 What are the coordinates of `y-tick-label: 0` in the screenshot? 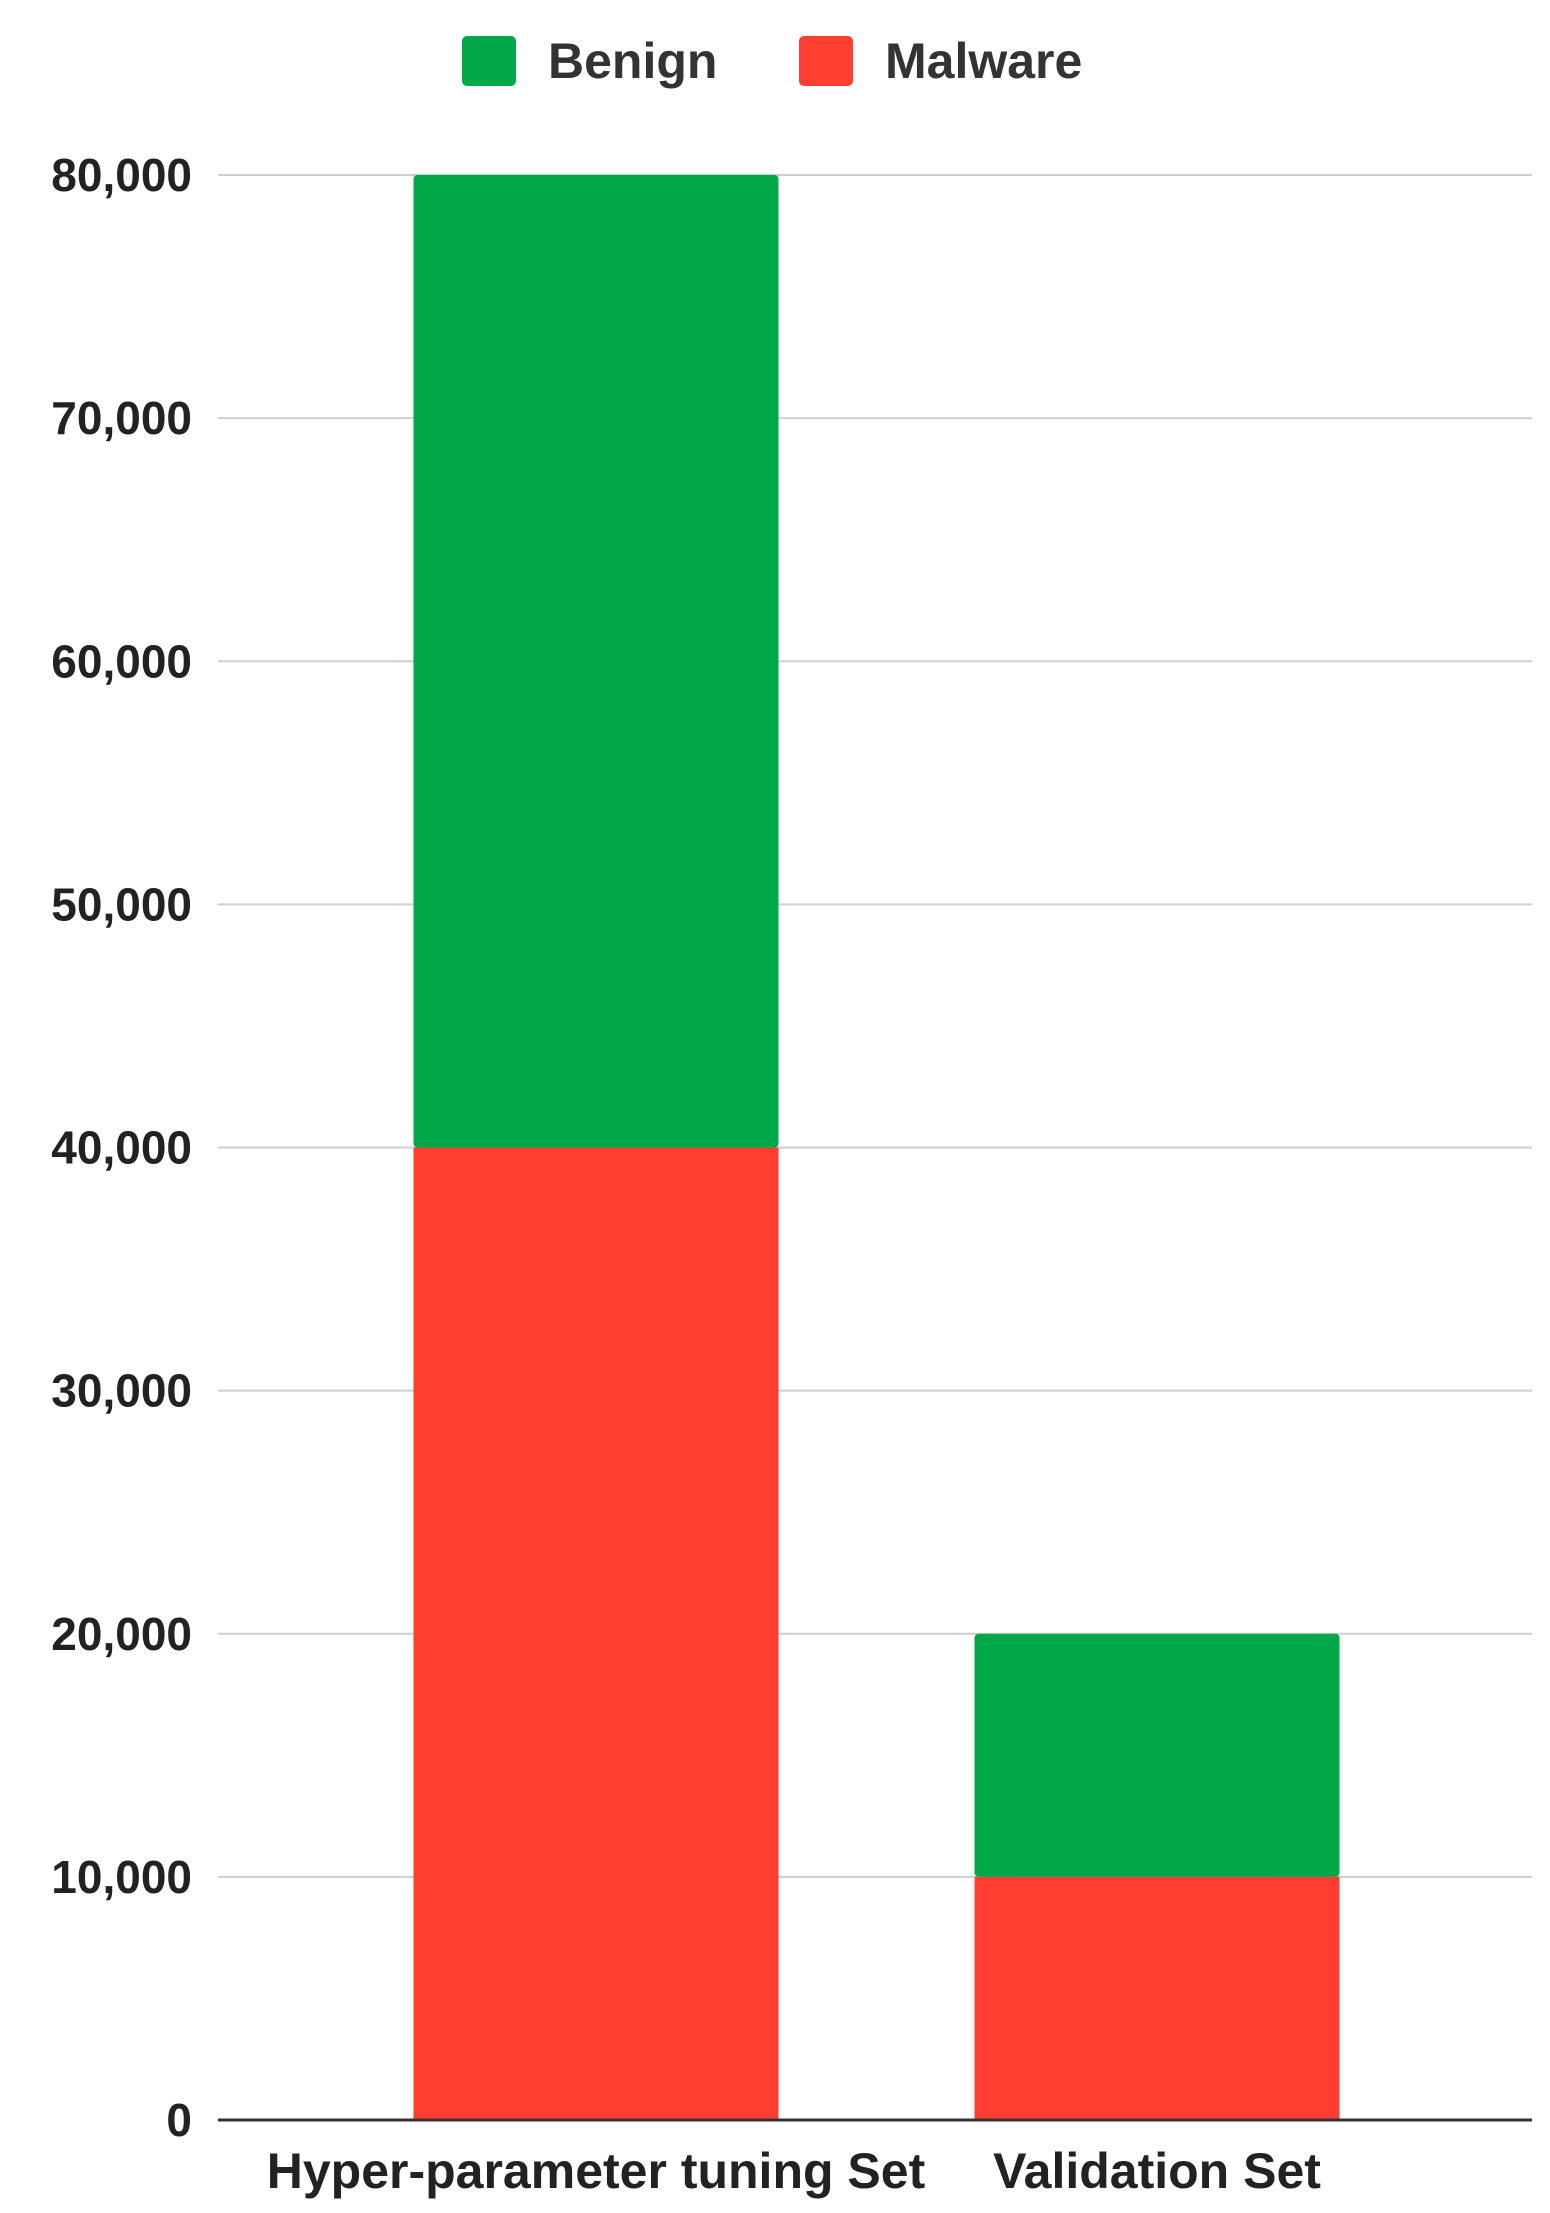 It's located at (179, 2120).